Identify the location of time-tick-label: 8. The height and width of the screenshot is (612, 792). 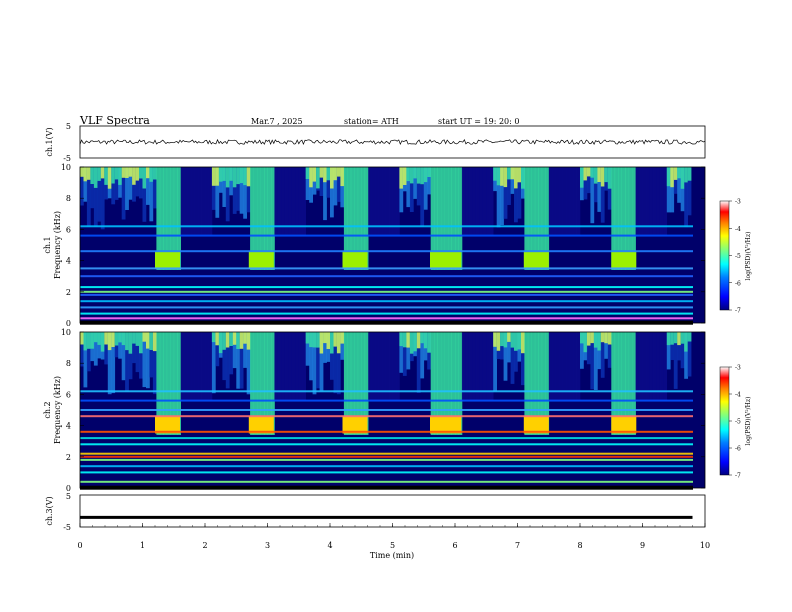
(579, 545).